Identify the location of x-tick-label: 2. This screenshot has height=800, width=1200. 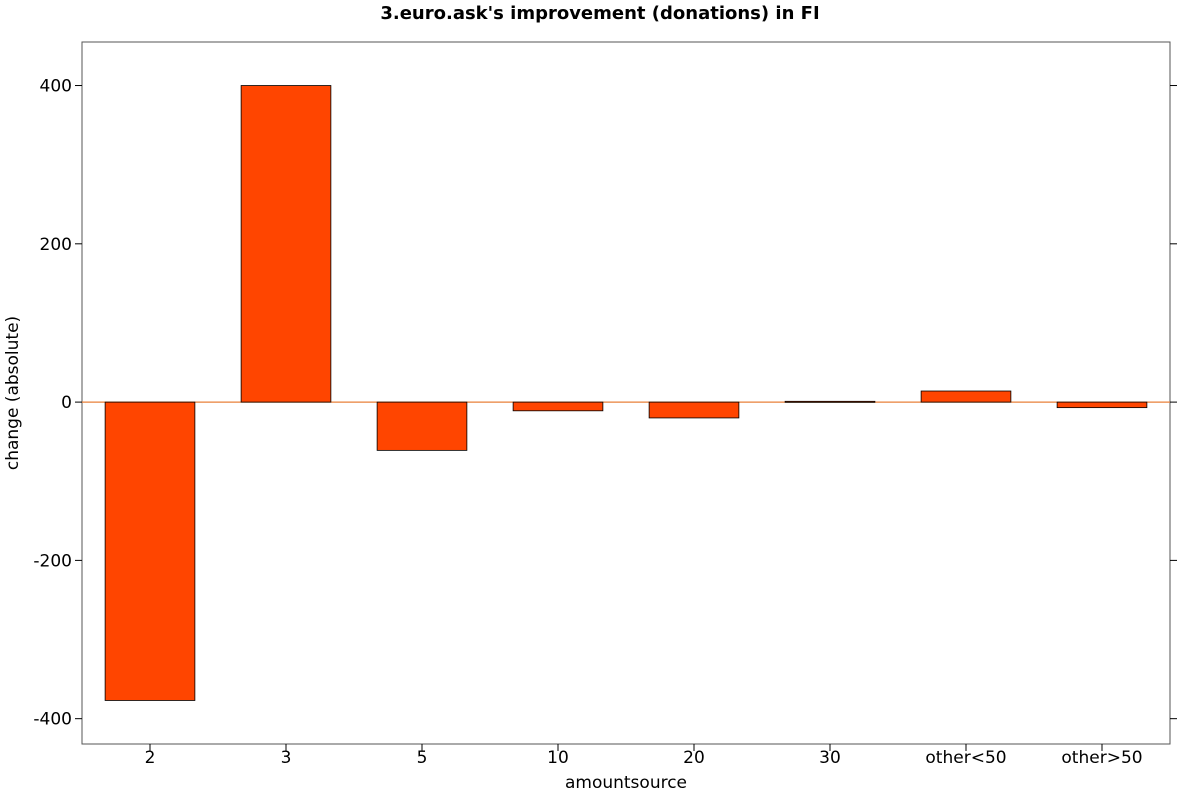
(150, 758).